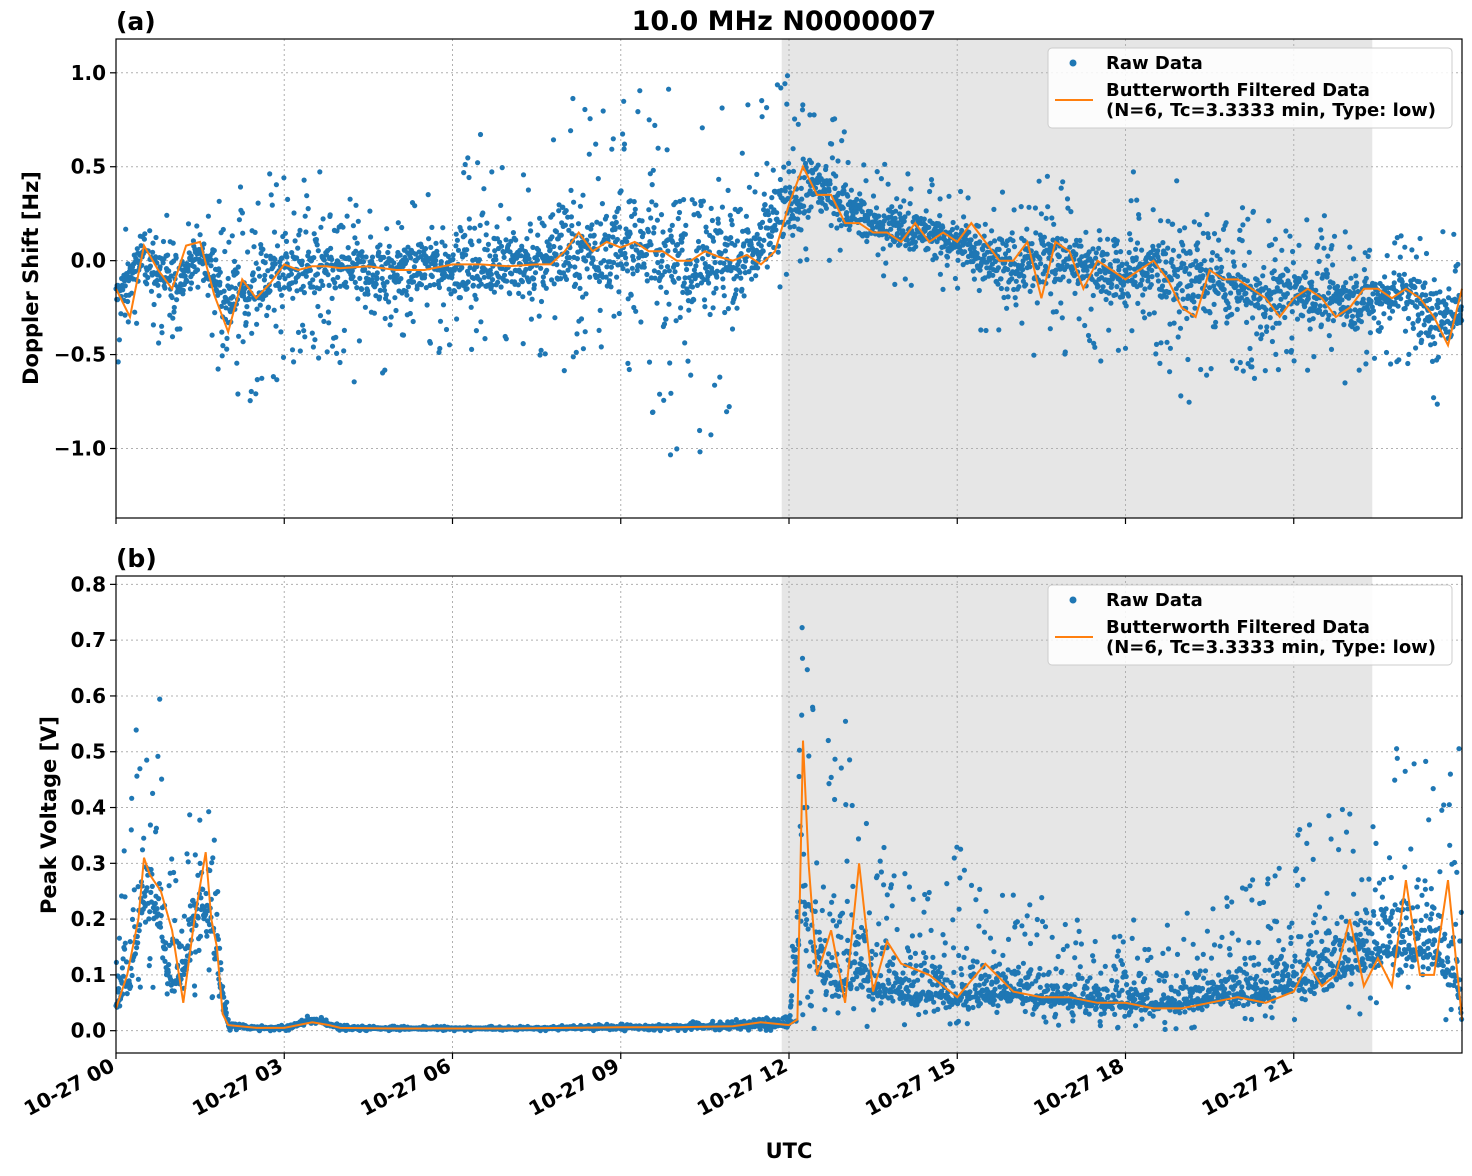 The width and height of the screenshot is (1472, 1176). What do you see at coordinates (80, 355) in the screenshot?
I see `panel-a-y-tick-label: −0.5` at bounding box center [80, 355].